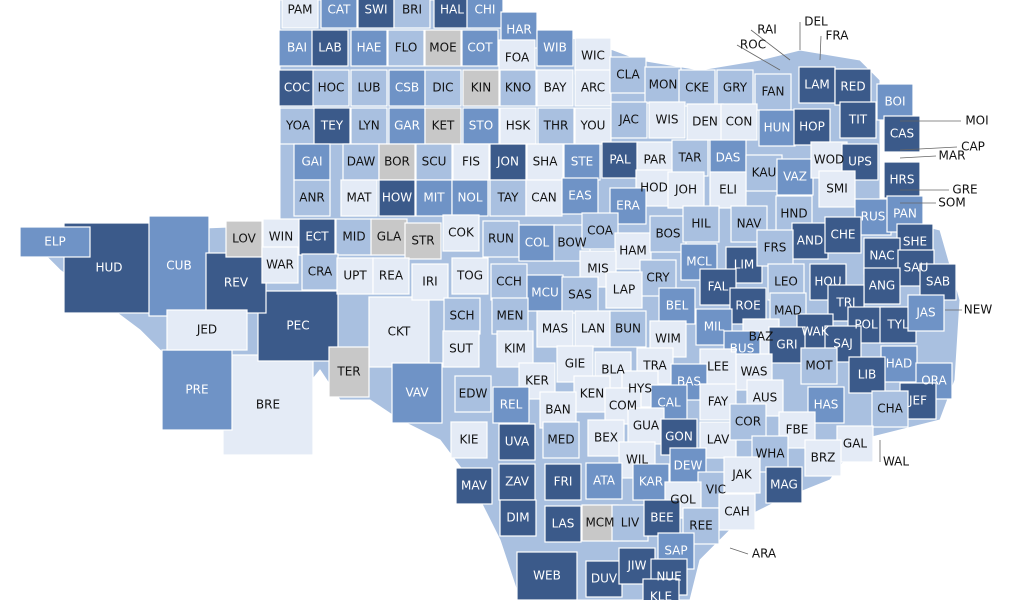 This screenshot has height=604, width=1024. I want to click on county-label: JAK, so click(742, 475).